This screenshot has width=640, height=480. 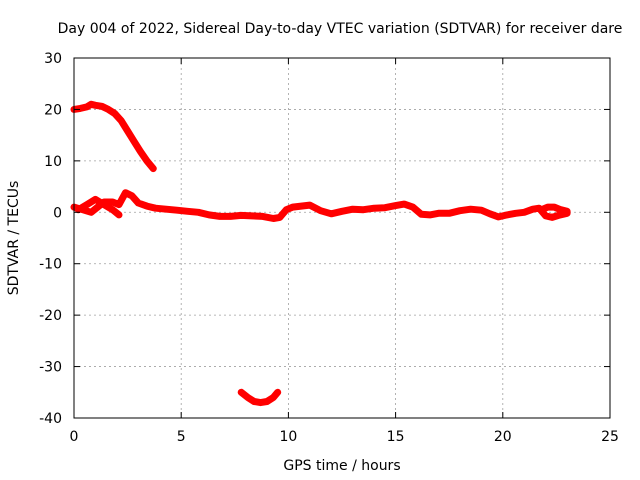 I want to click on y-tick-label: 0, so click(x=57, y=213).